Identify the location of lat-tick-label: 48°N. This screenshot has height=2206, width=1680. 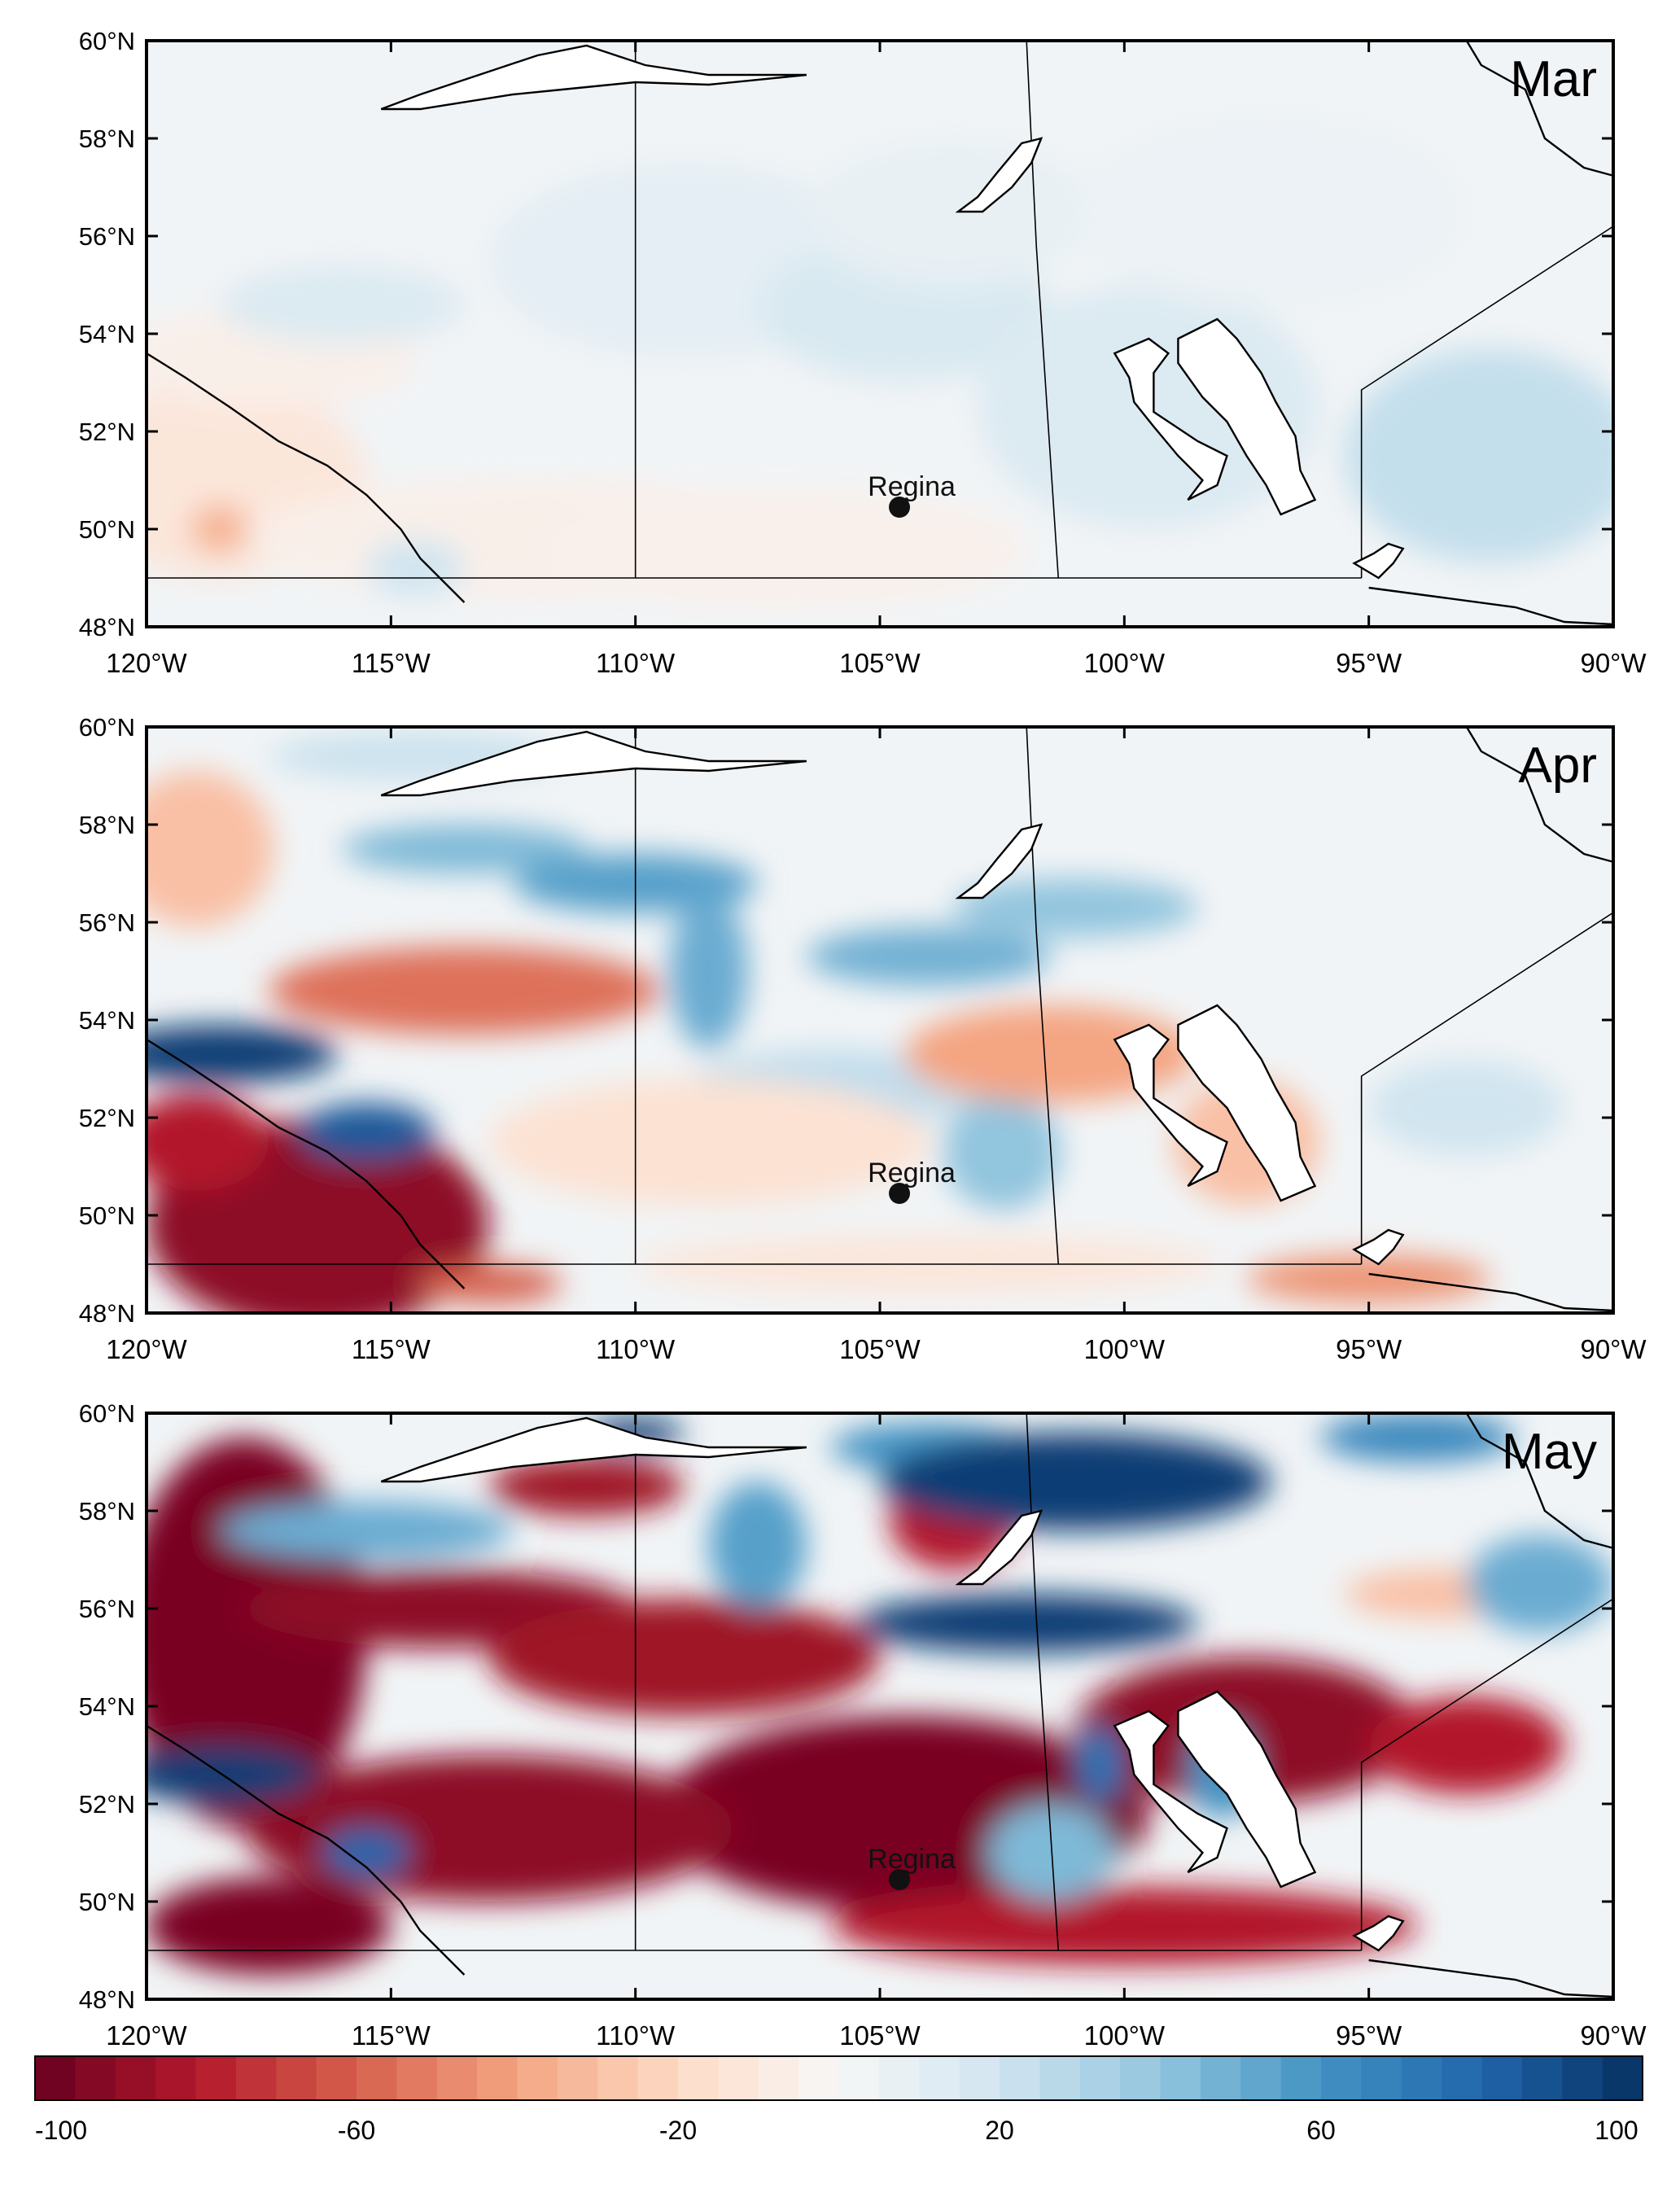
(107, 1999).